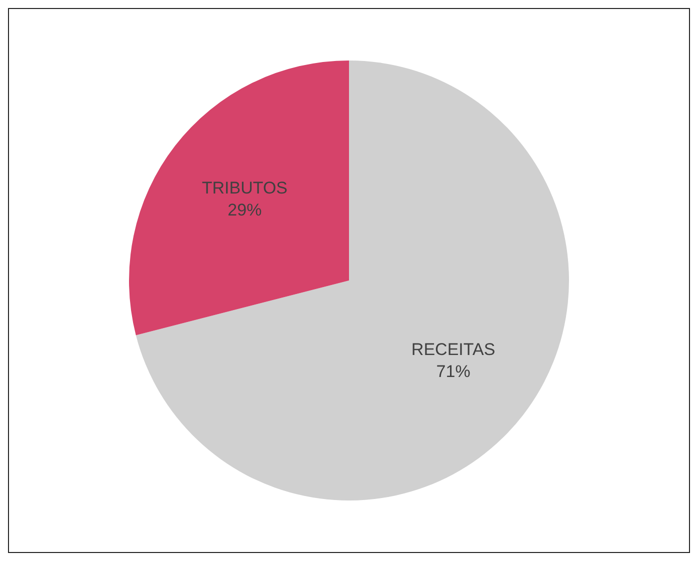  Describe the element at coordinates (453, 372) in the screenshot. I see `data-label: 71%` at that location.